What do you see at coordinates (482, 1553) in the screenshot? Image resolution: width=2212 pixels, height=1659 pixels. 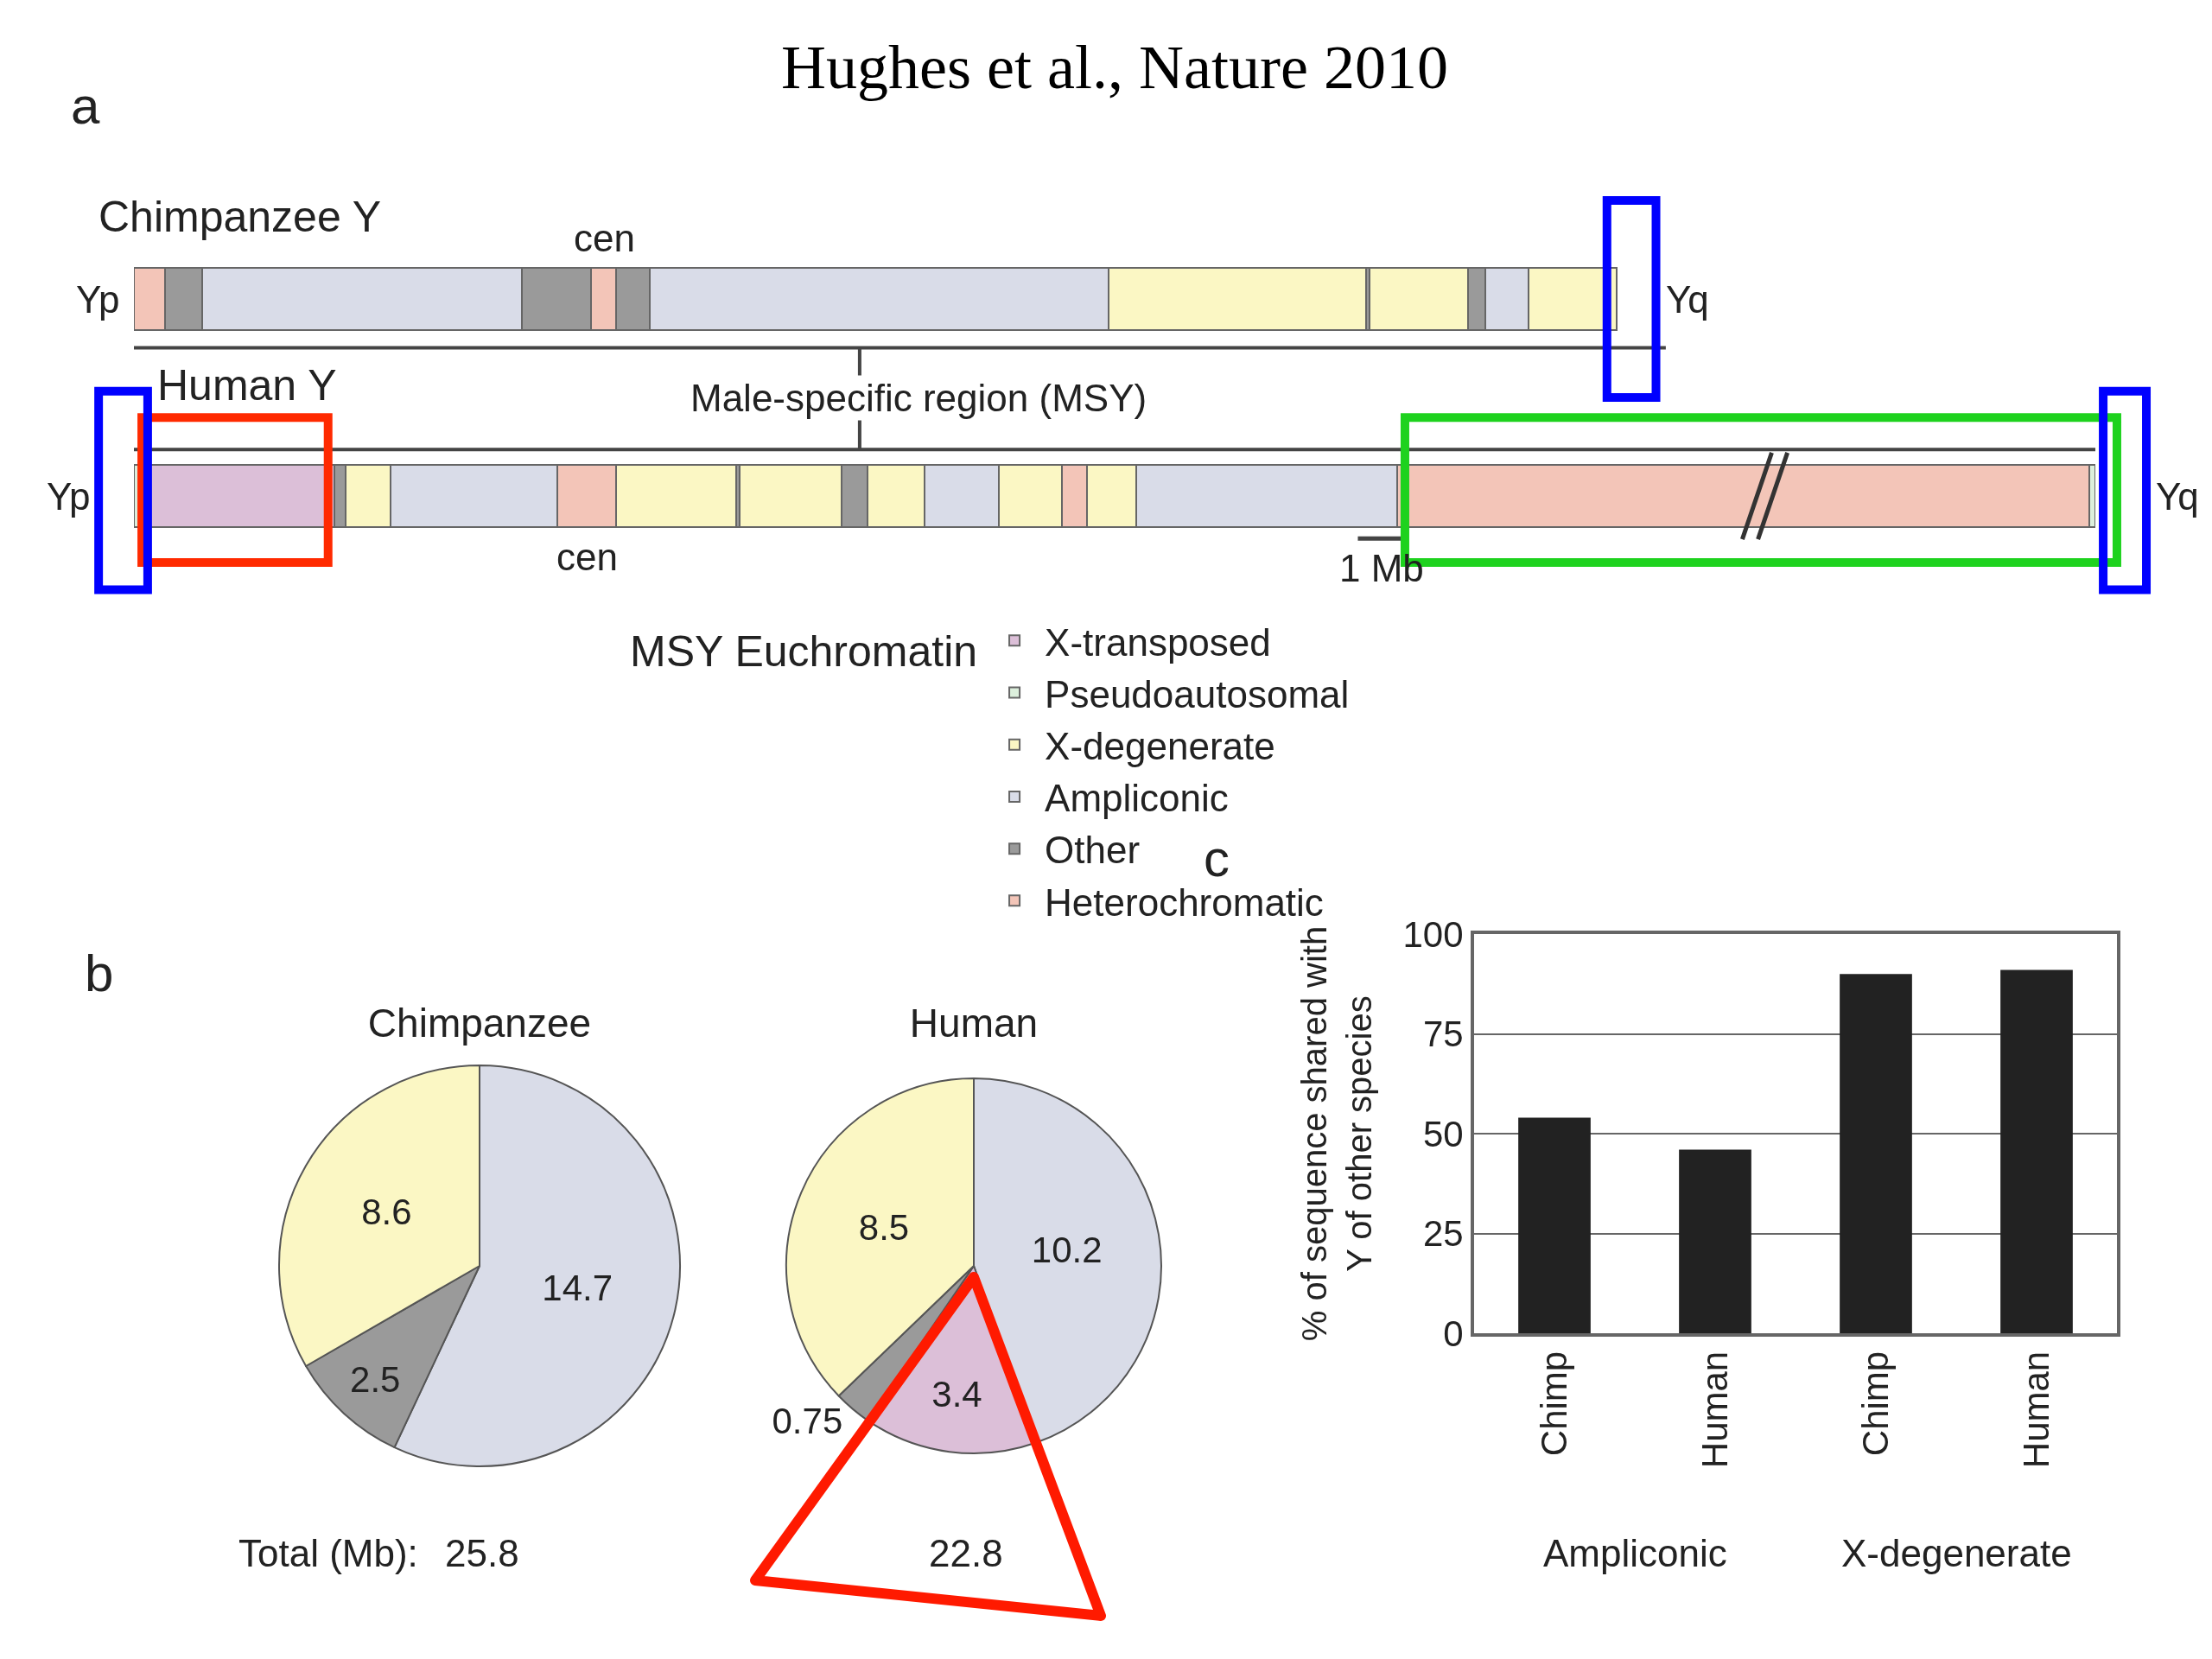 I see `text: 25.8` at bounding box center [482, 1553].